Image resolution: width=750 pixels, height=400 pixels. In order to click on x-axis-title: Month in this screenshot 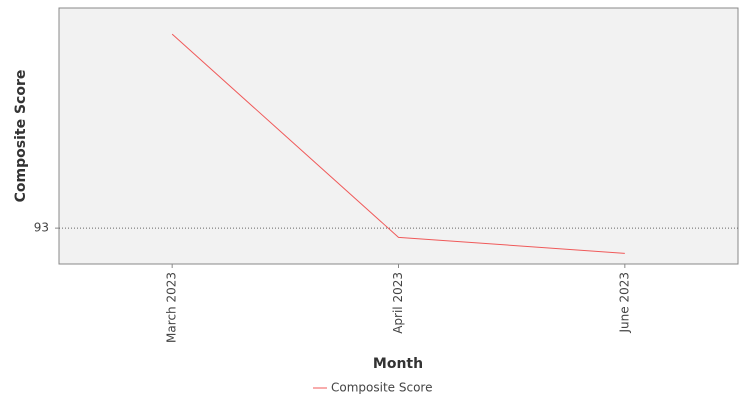, I will do `click(398, 364)`.